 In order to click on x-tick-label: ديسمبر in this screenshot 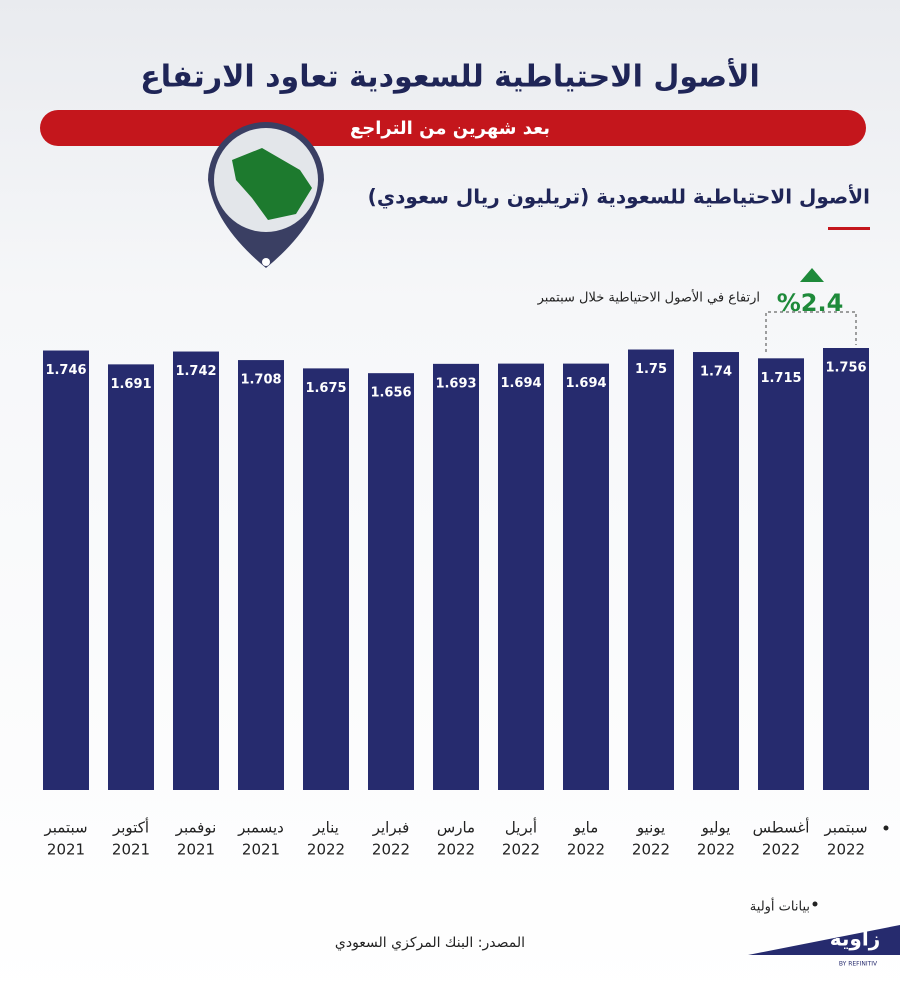, I will do `click(260, 828)`.